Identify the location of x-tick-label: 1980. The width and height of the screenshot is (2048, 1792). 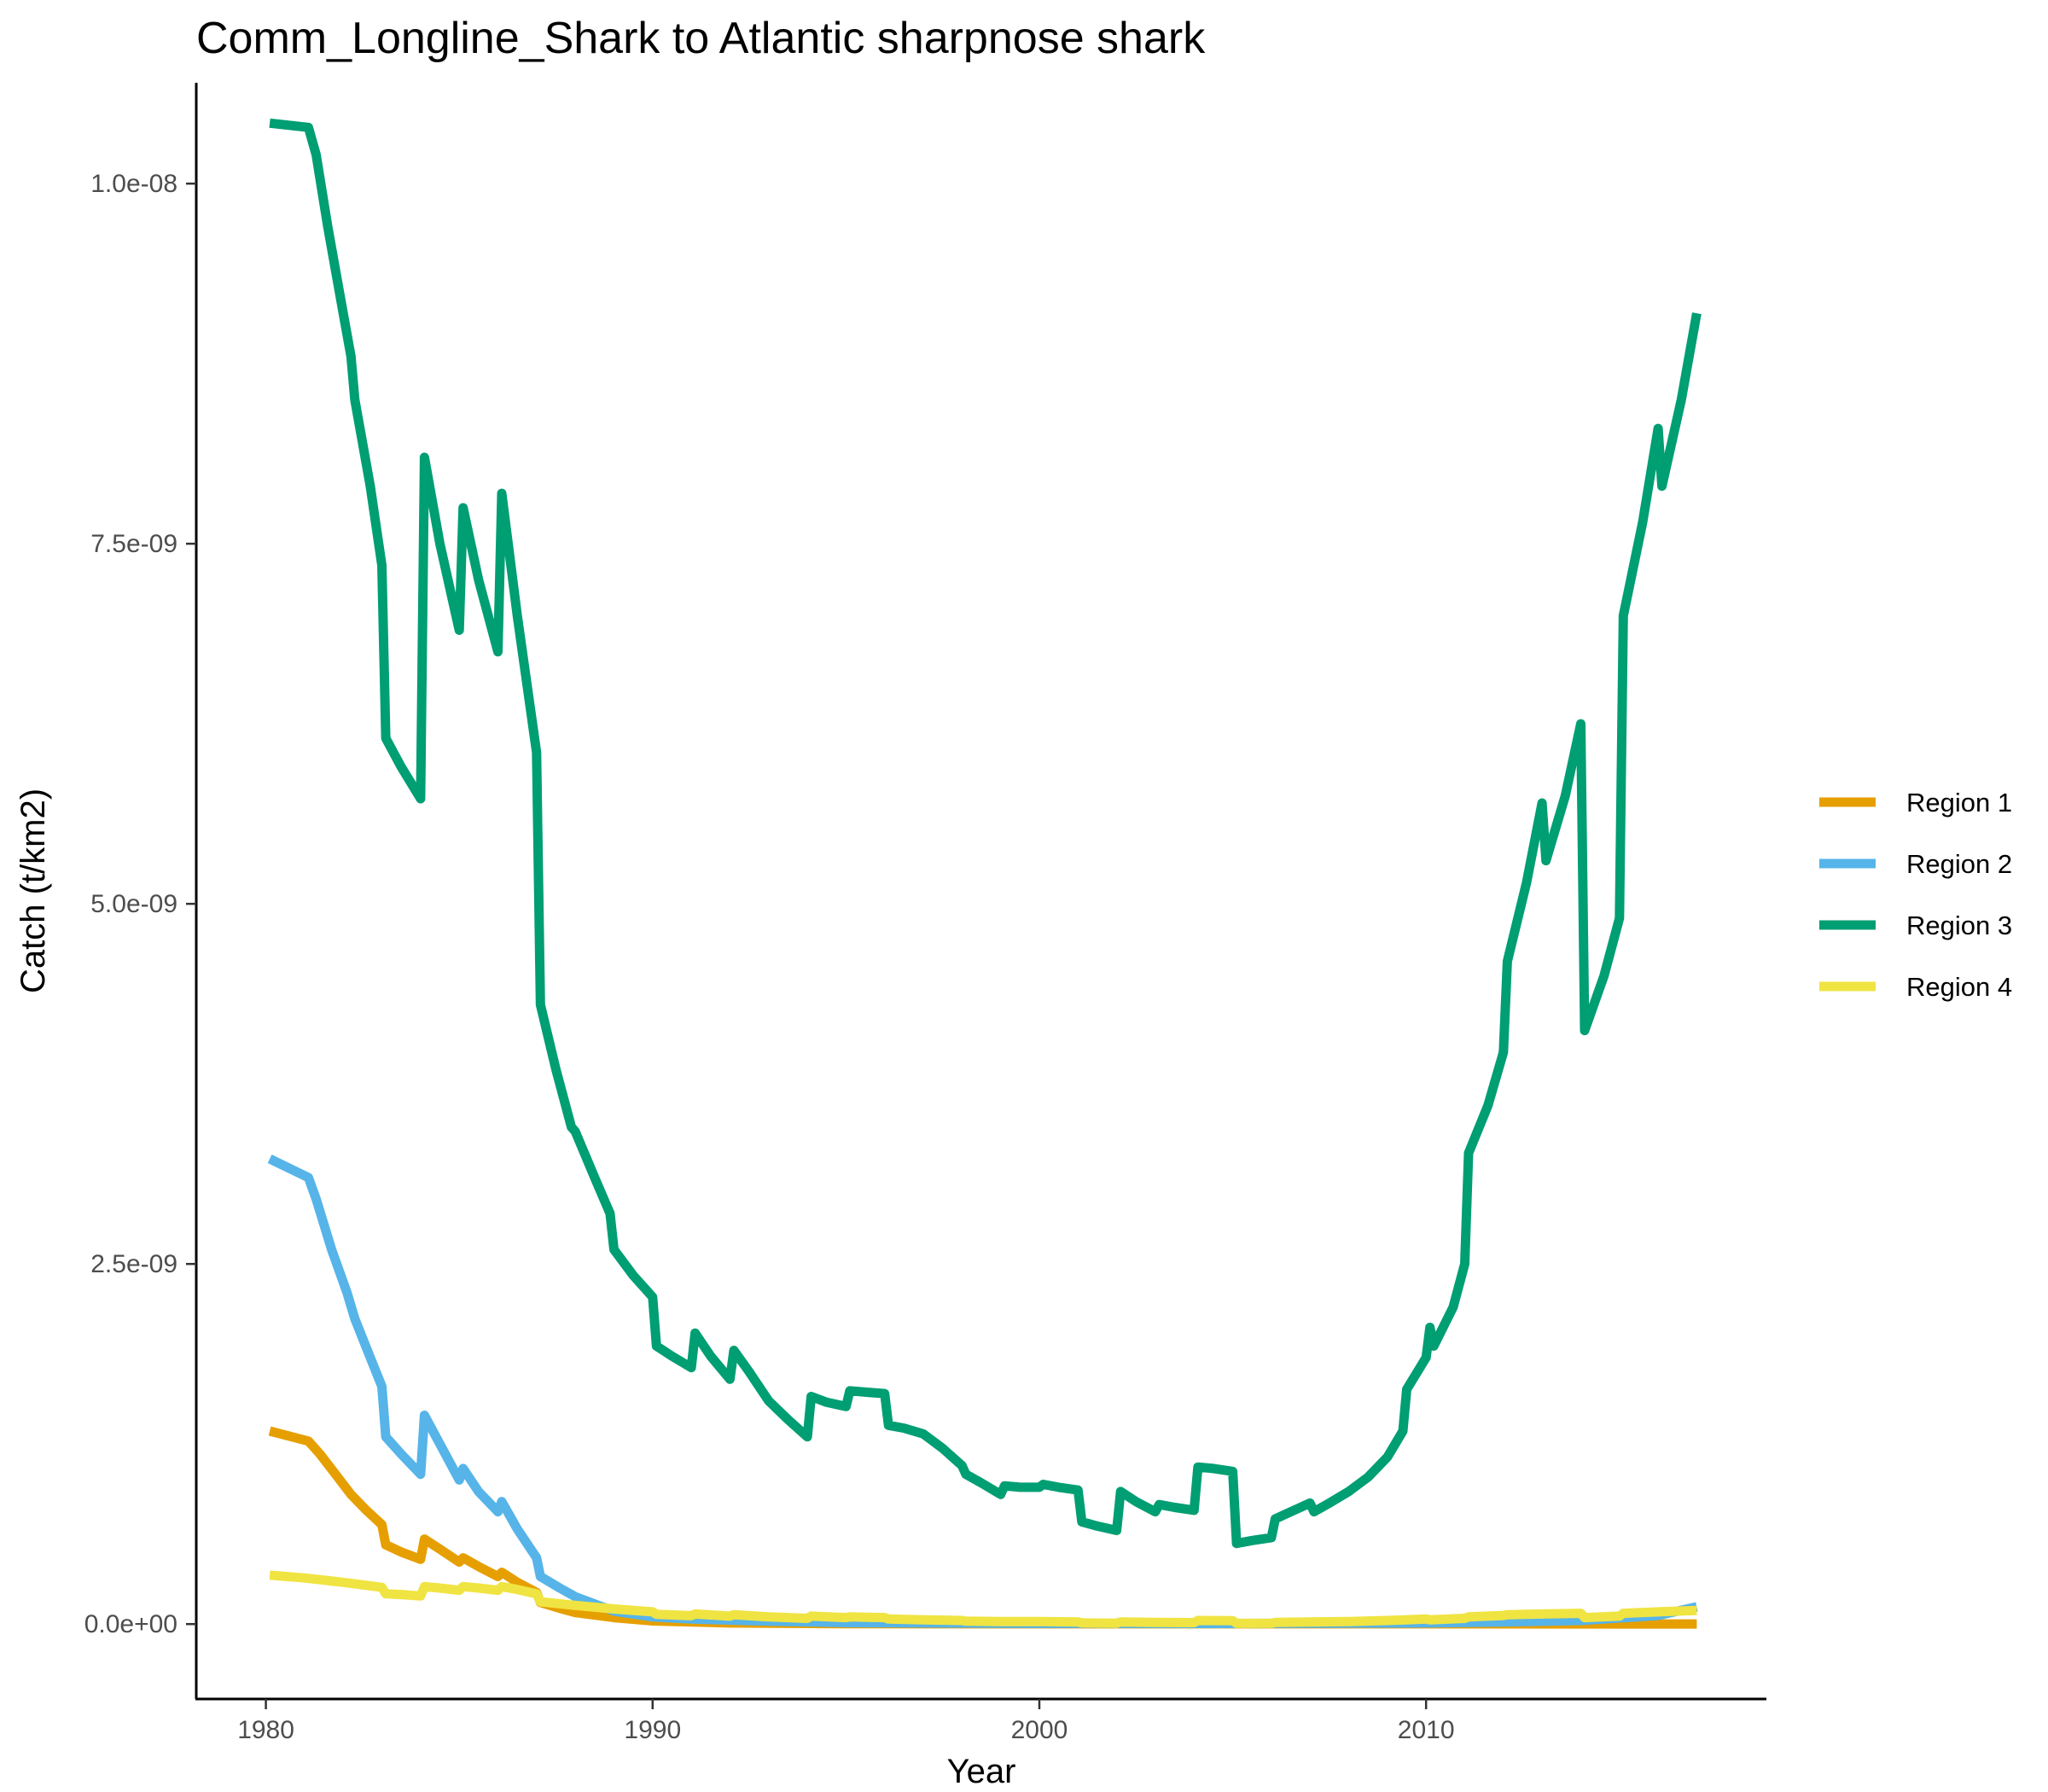
(265, 1730).